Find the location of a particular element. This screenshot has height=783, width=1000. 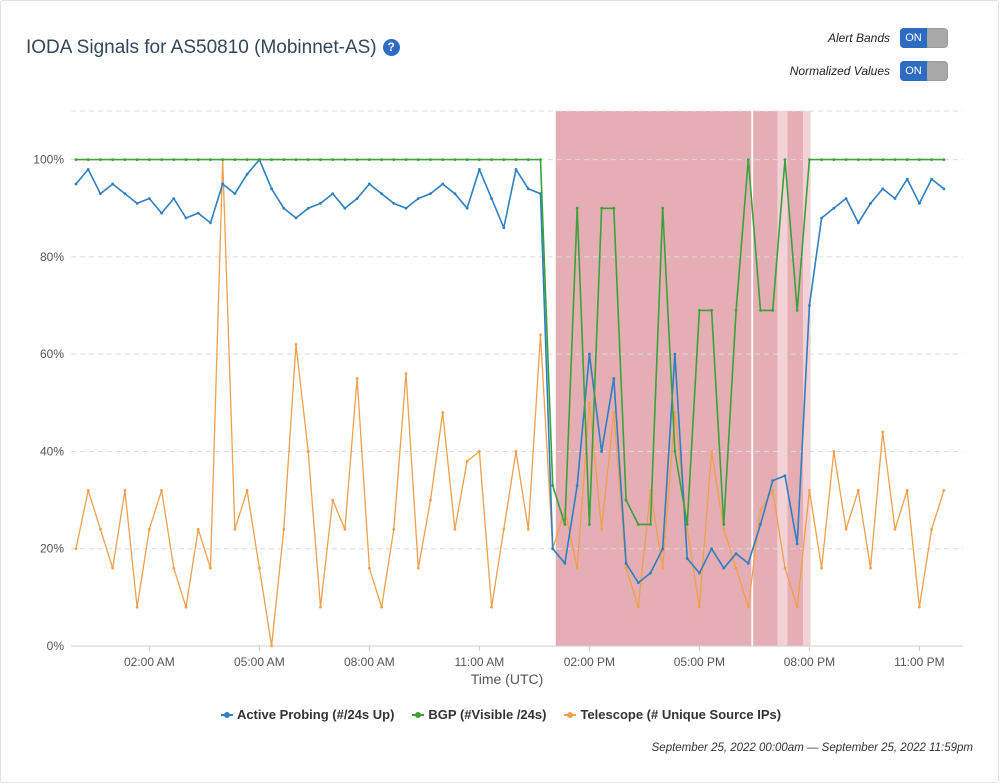

alert-bands-label: Alert Bands is located at coordinates (858, 38).